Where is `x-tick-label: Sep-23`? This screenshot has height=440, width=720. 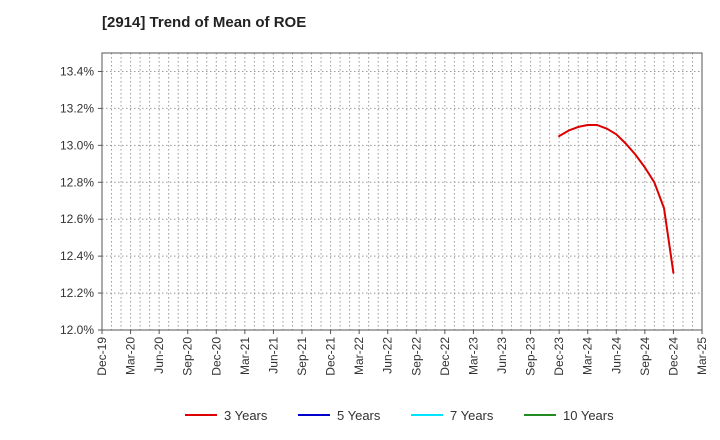 x-tick-label: Sep-23 is located at coordinates (531, 356).